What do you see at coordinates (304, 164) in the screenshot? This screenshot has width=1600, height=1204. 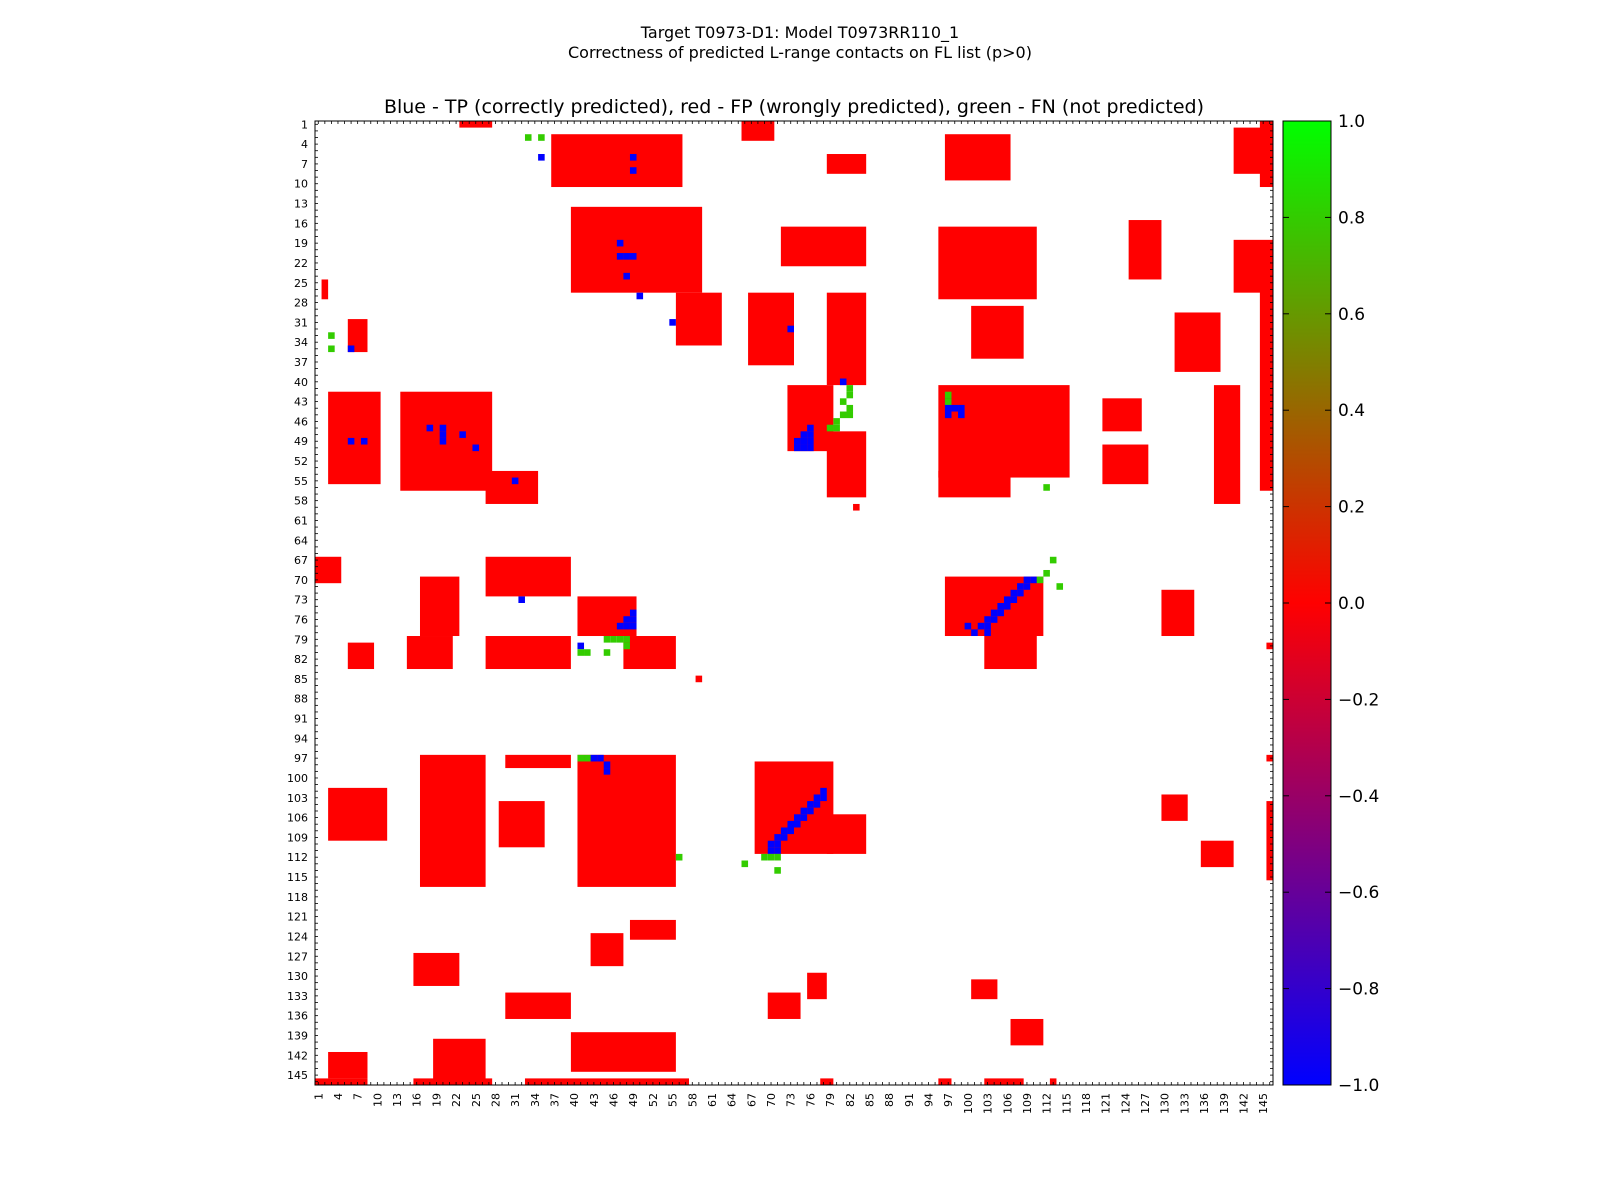 I see `y-tick-label: 7` at bounding box center [304, 164].